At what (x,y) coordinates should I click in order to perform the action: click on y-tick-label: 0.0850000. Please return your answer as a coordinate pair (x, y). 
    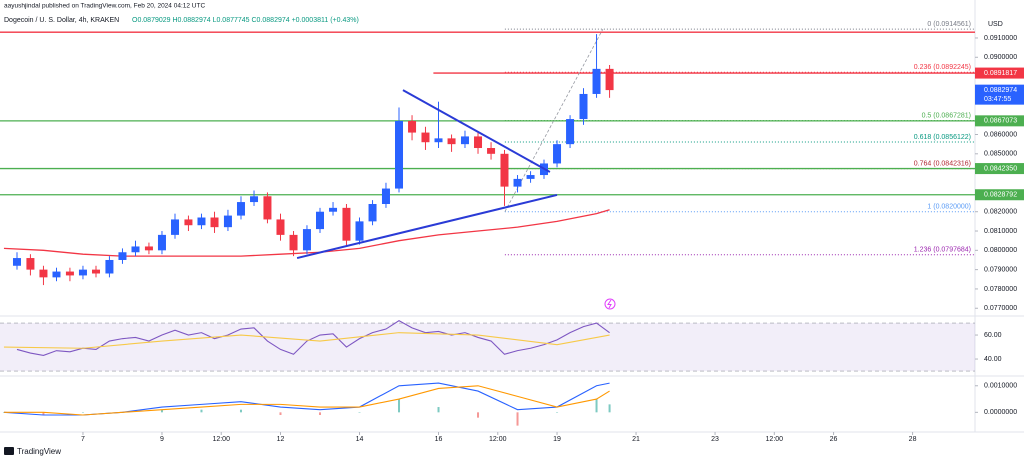
    Looking at the image, I should click on (1000, 154).